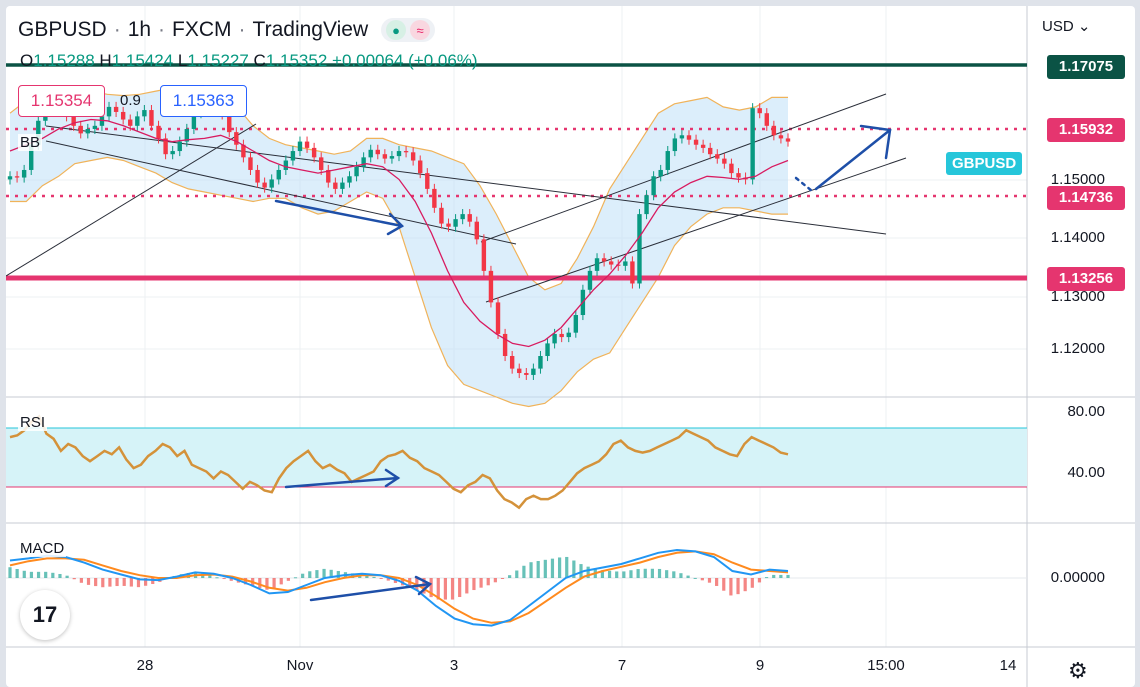 The height and width of the screenshot is (687, 1140). Describe the element at coordinates (853, 159) in the screenshot. I see `arrow-forecast-up` at that location.